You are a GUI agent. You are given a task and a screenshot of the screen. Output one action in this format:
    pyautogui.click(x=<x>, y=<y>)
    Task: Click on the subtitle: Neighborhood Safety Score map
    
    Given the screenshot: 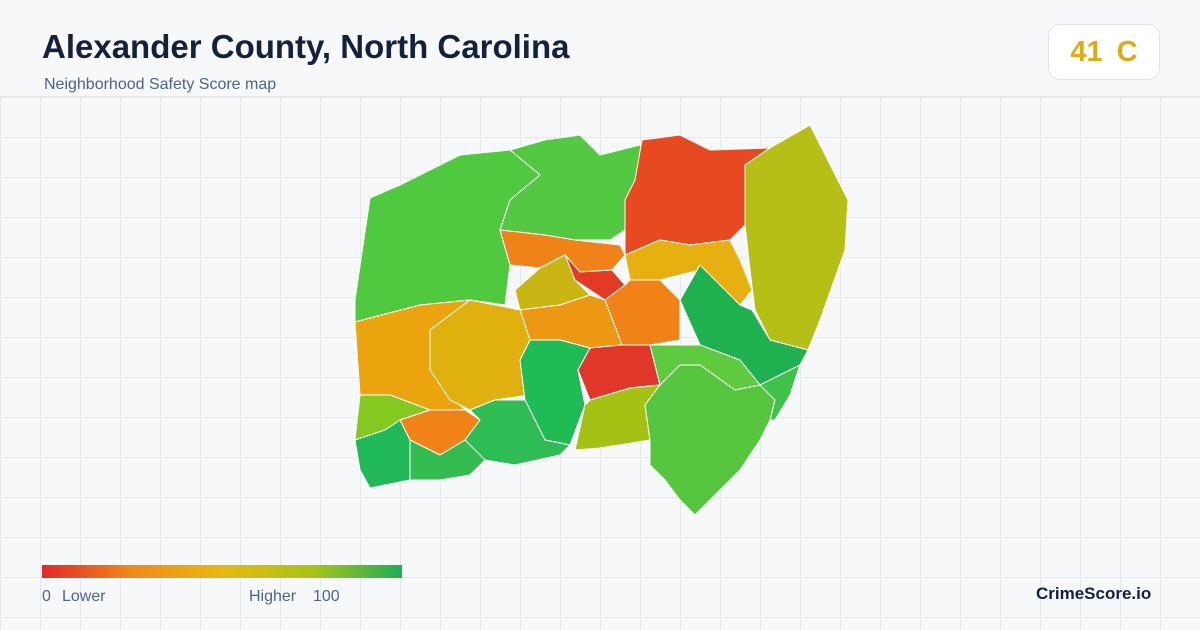 What is the action you would take?
    pyautogui.click(x=160, y=84)
    